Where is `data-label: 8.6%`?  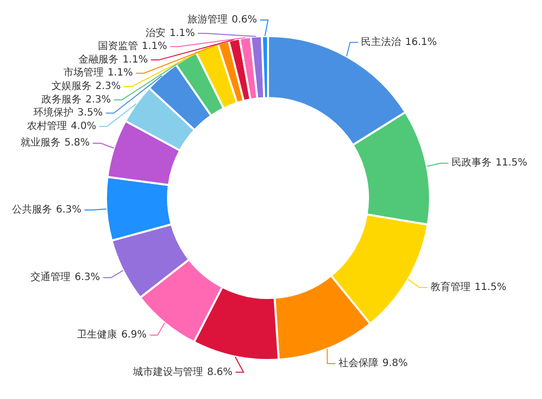
data-label: 8.6% is located at coordinates (220, 372).